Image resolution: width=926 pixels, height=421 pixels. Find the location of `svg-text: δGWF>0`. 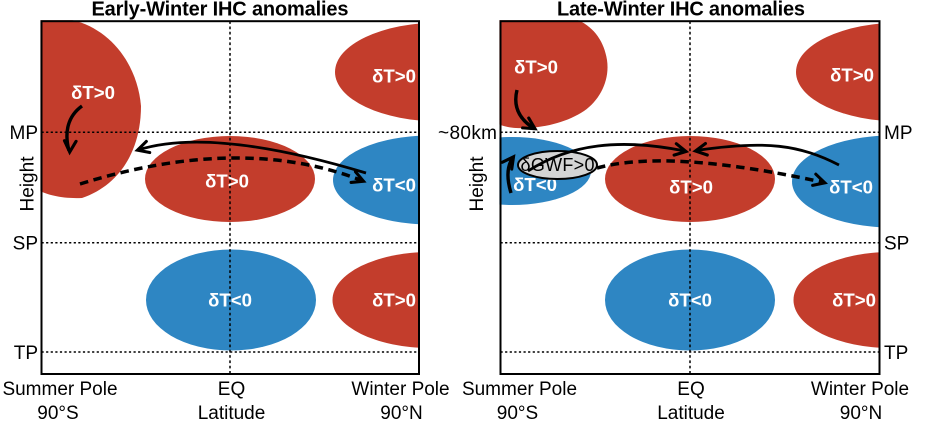

svg-text: δGWF>0 is located at coordinates (558, 165).